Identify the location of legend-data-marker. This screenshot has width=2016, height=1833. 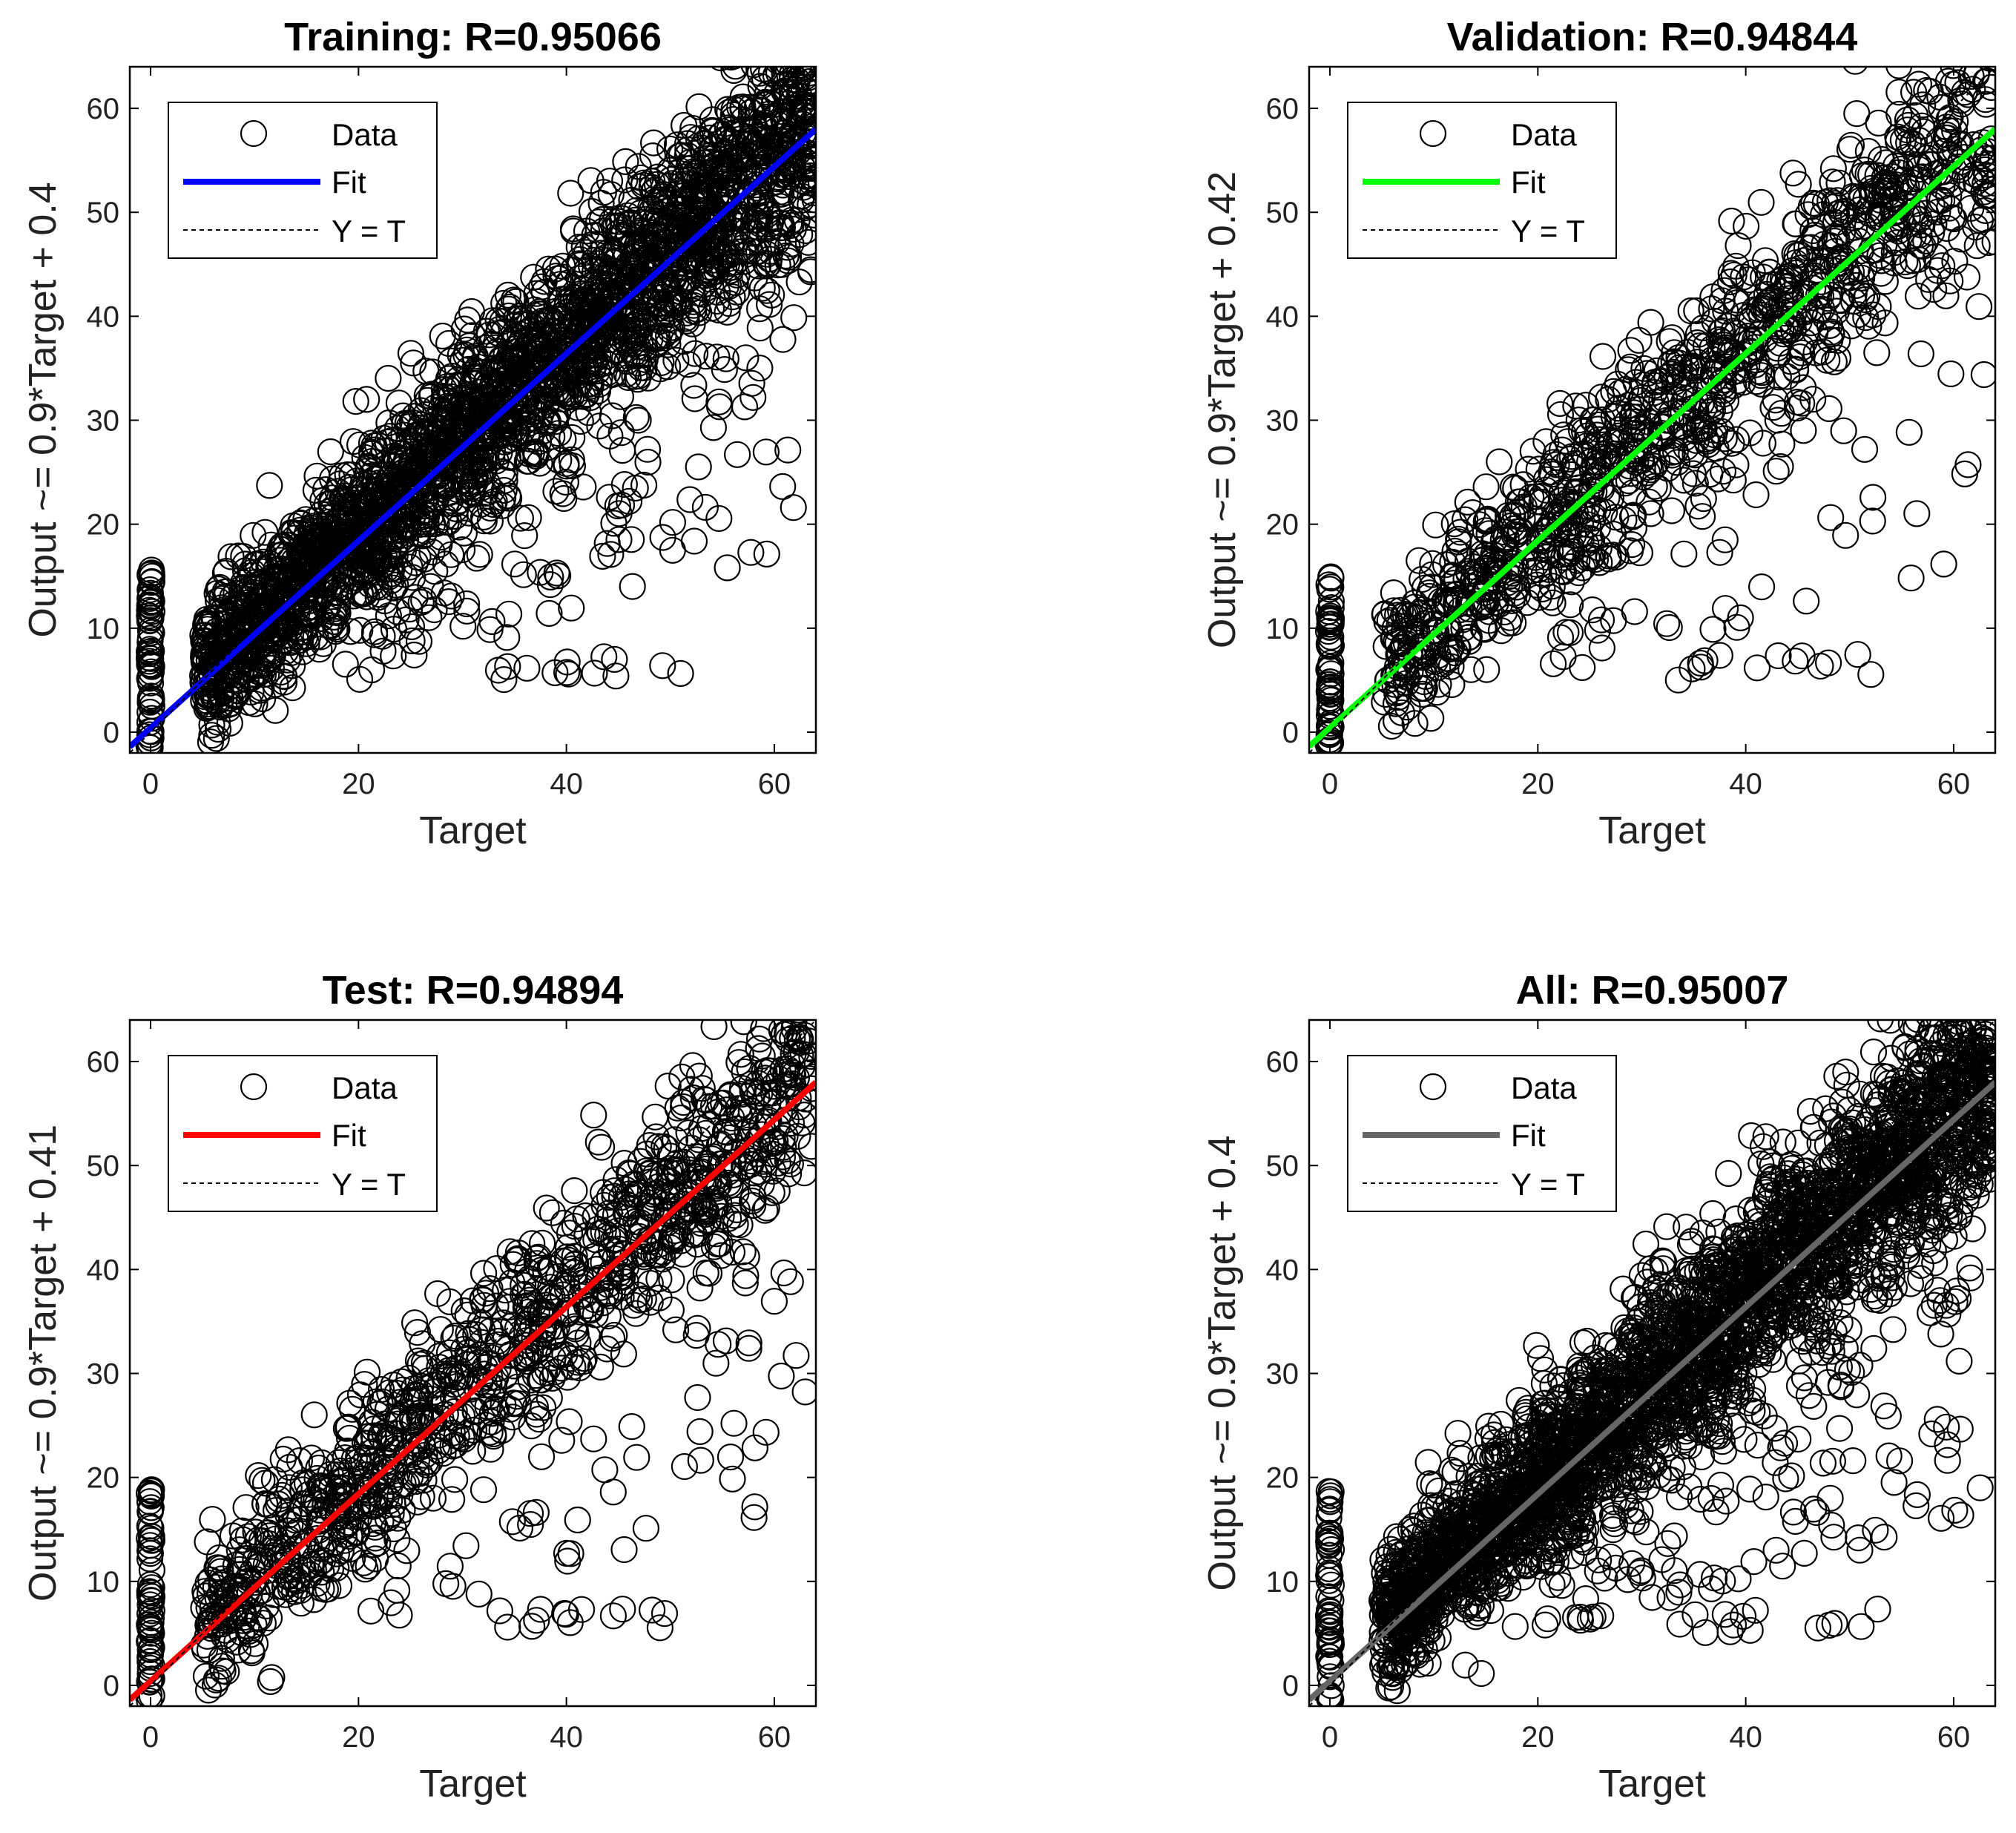
(1433, 133).